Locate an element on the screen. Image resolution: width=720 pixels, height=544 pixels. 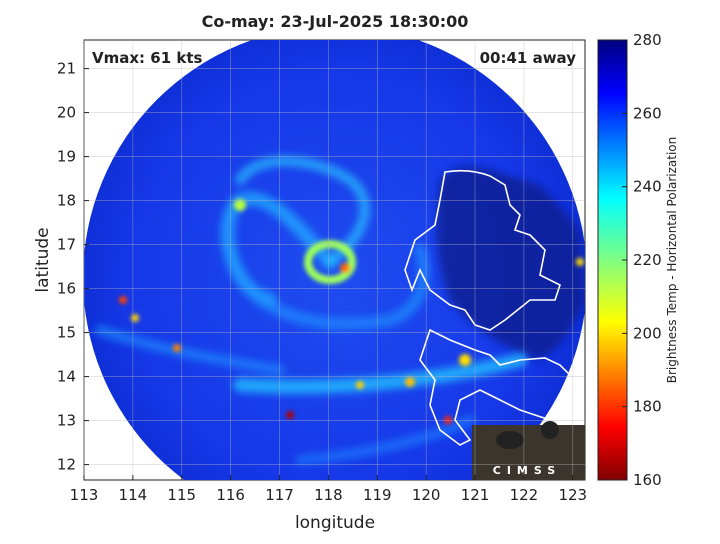
y-tick-label: 17 is located at coordinates (66, 245).